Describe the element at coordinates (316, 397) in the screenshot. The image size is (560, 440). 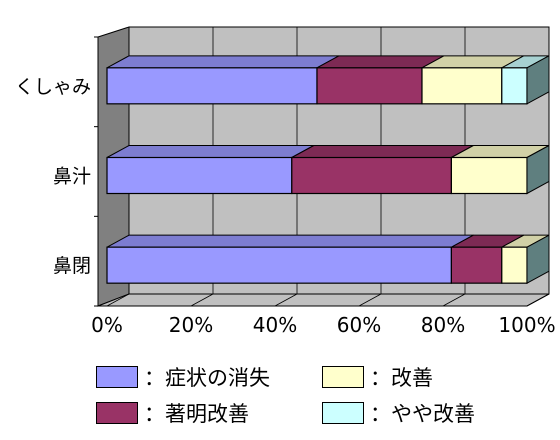
I see `legend: ： 症状の消失 ： 改善 ： 著明改善 ： やや改善` at that location.